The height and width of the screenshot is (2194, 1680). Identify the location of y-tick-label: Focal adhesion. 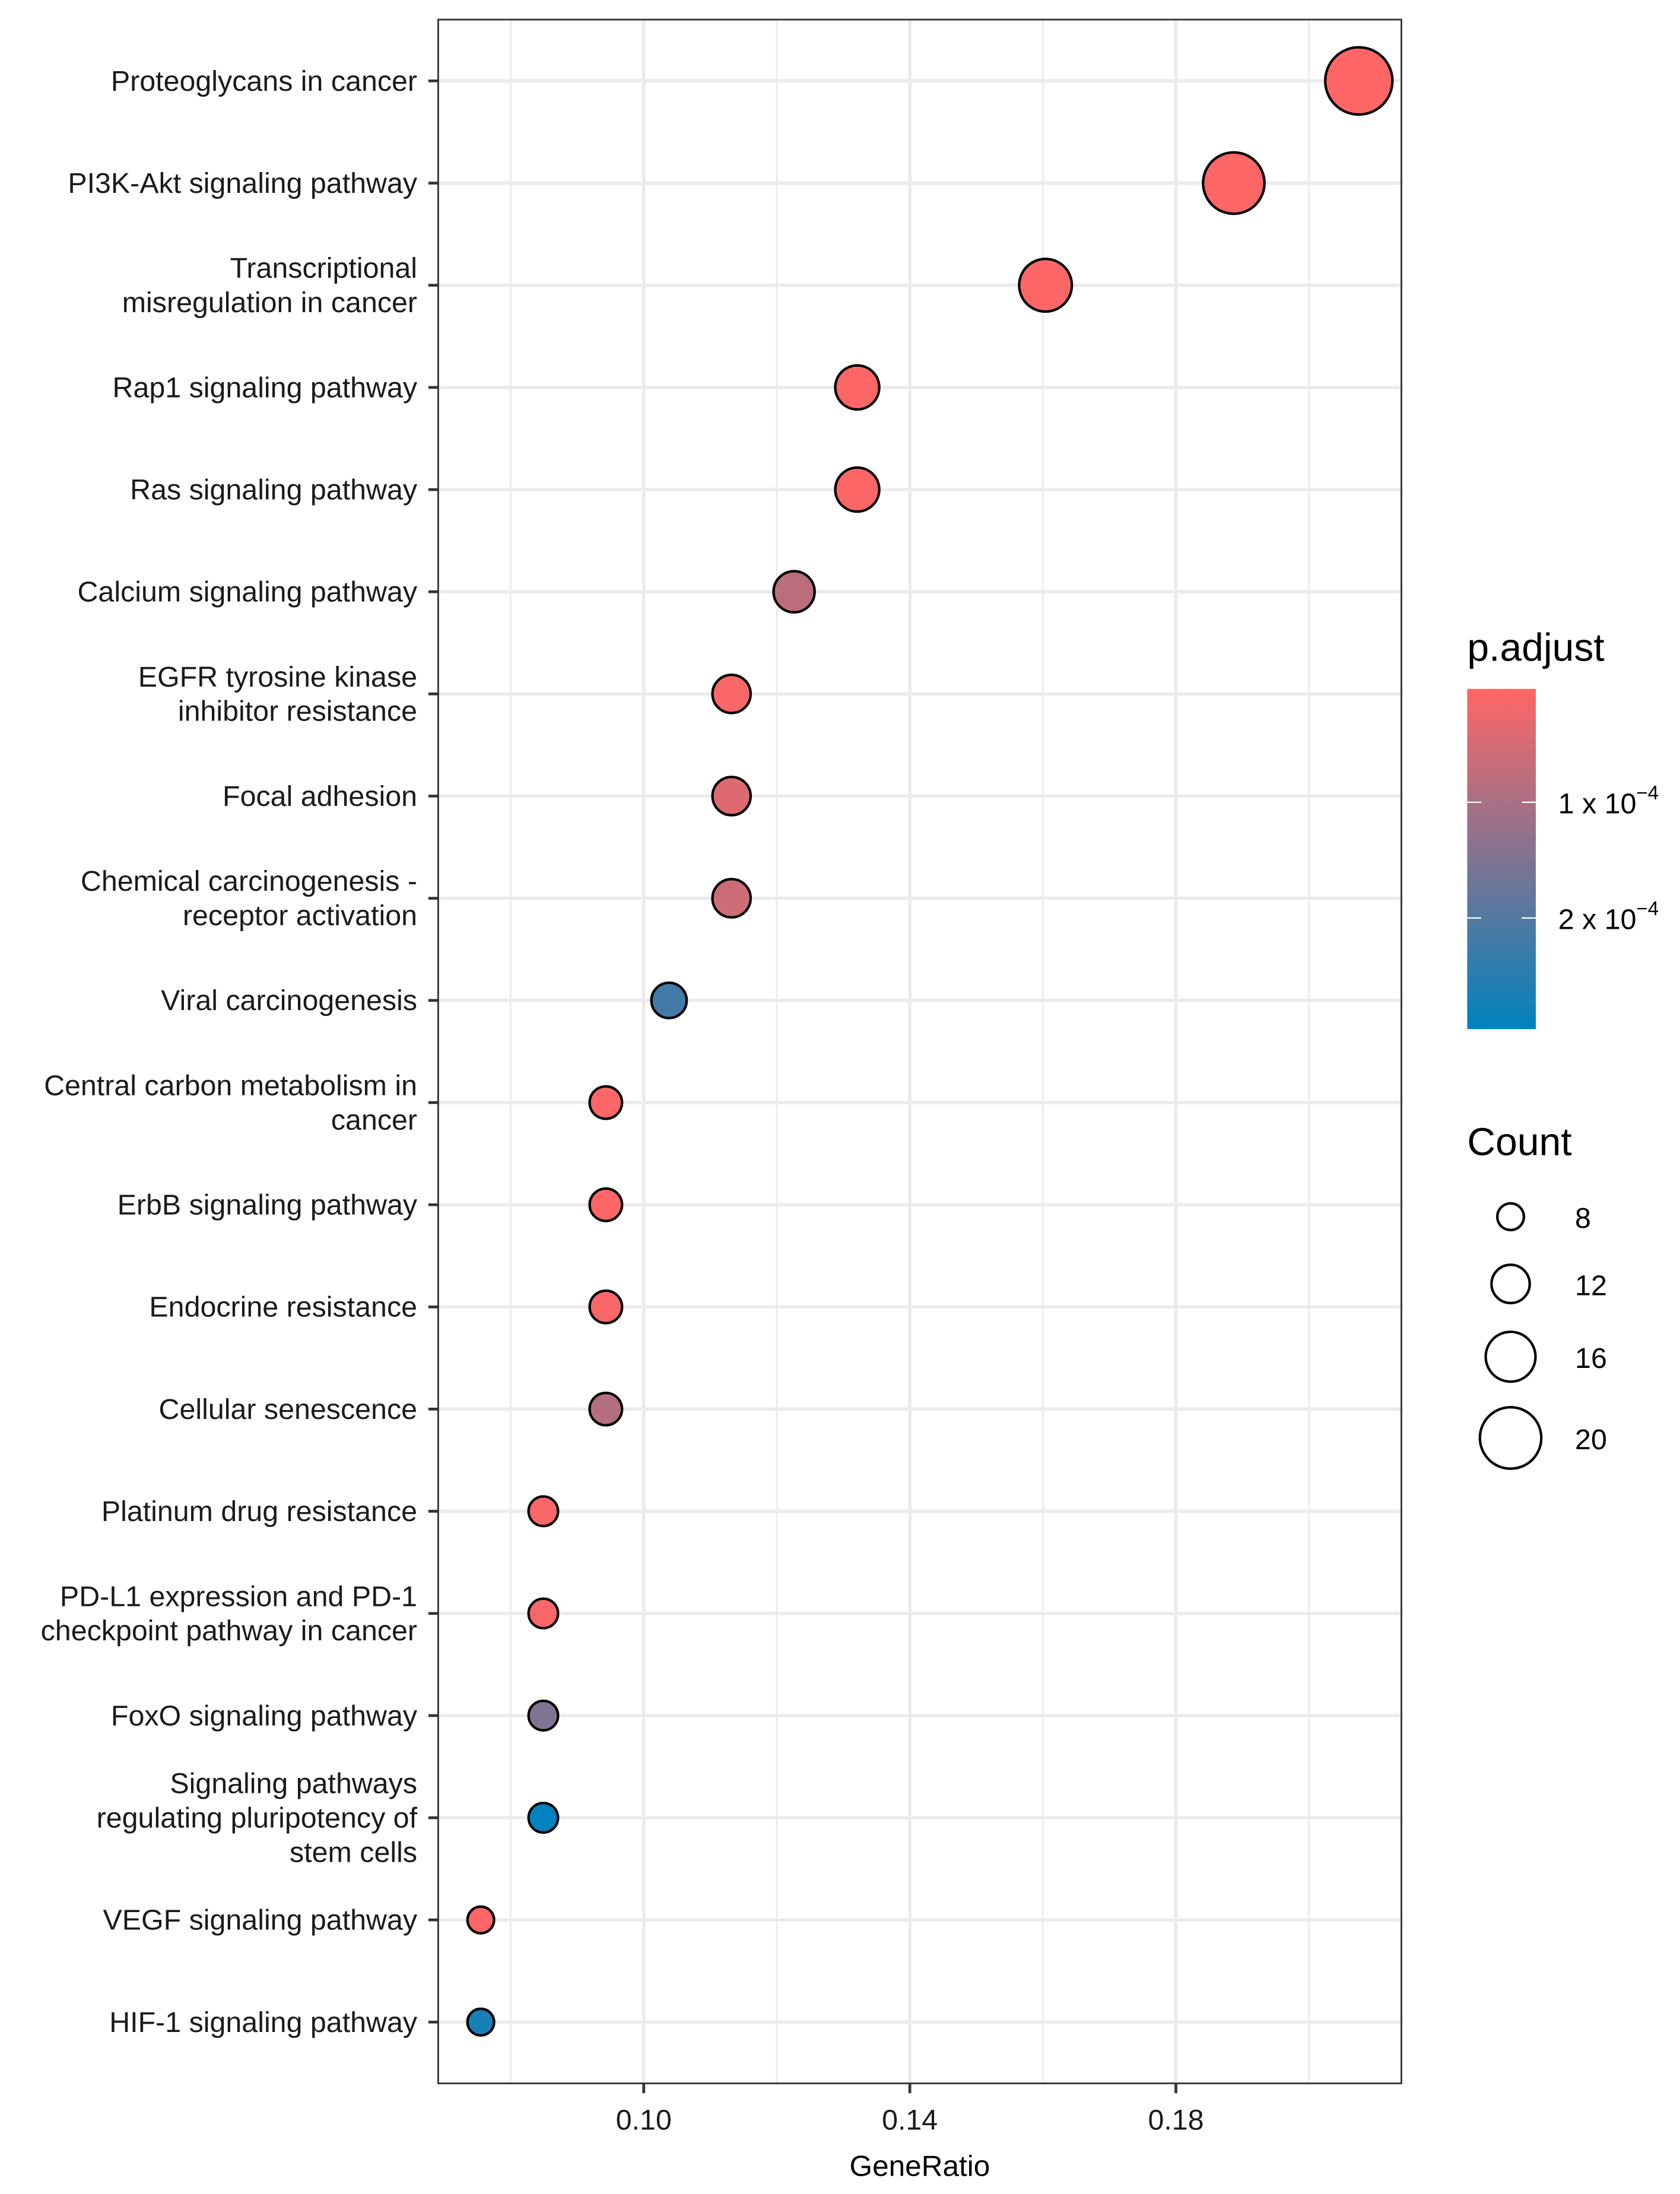
(320, 796).